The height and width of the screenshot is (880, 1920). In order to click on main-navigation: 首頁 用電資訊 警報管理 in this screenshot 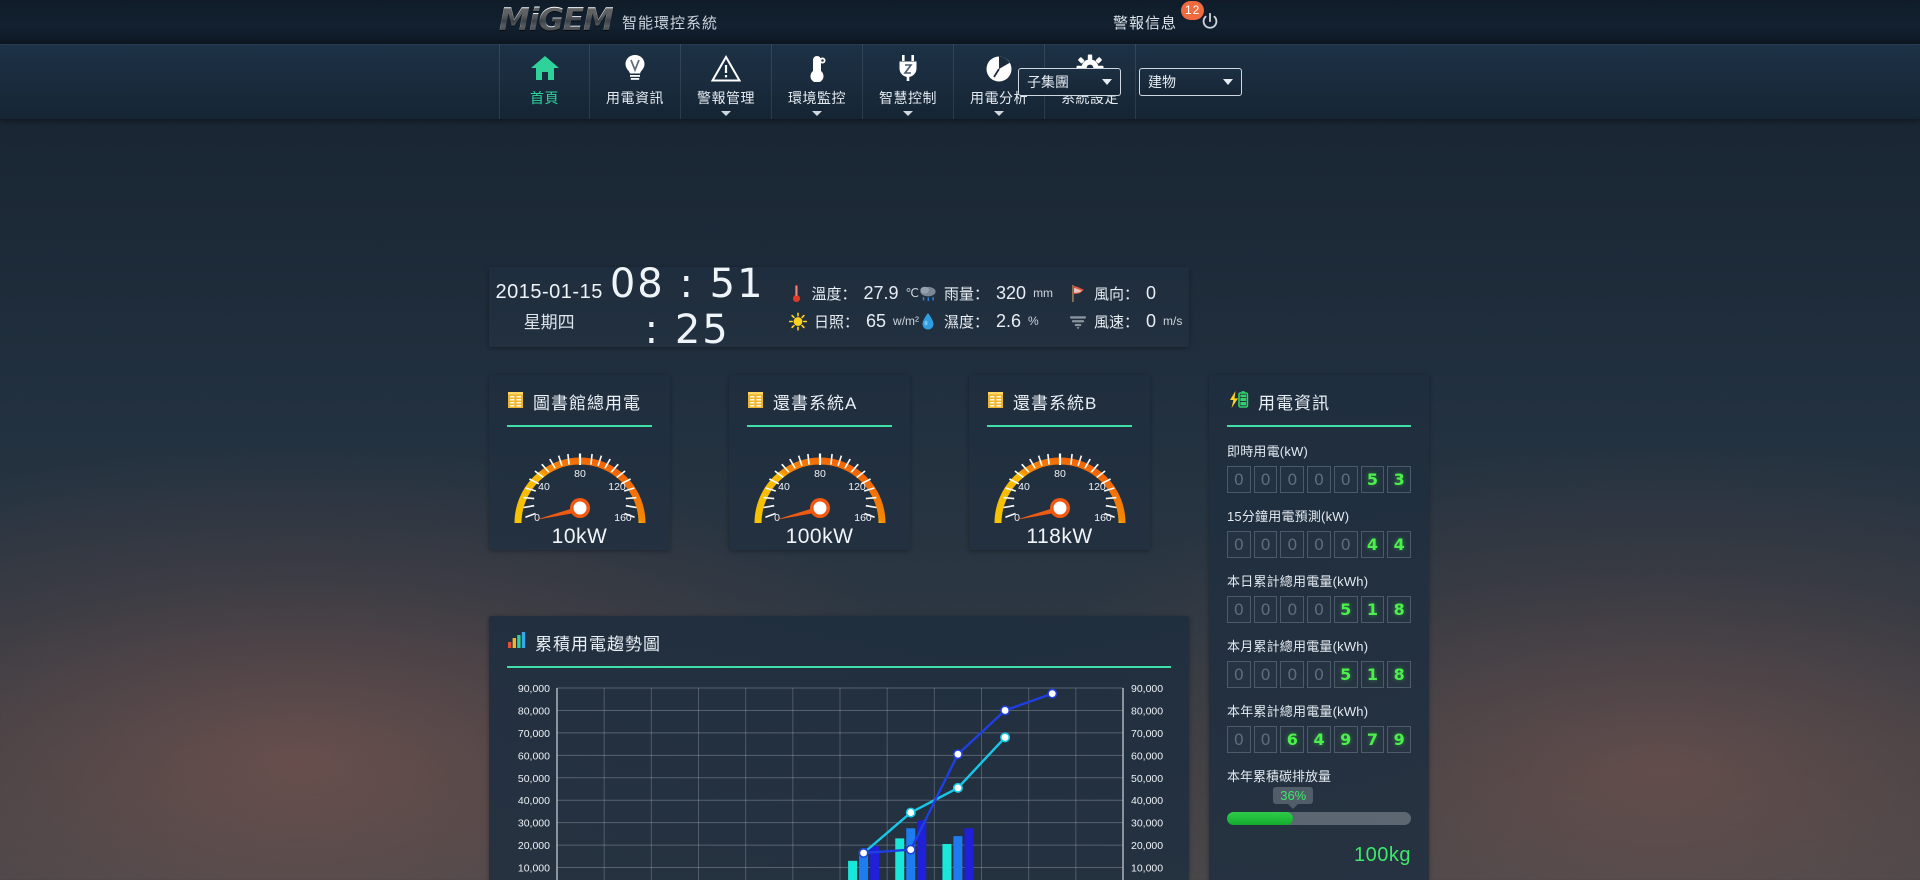, I will do `click(960, 81)`.